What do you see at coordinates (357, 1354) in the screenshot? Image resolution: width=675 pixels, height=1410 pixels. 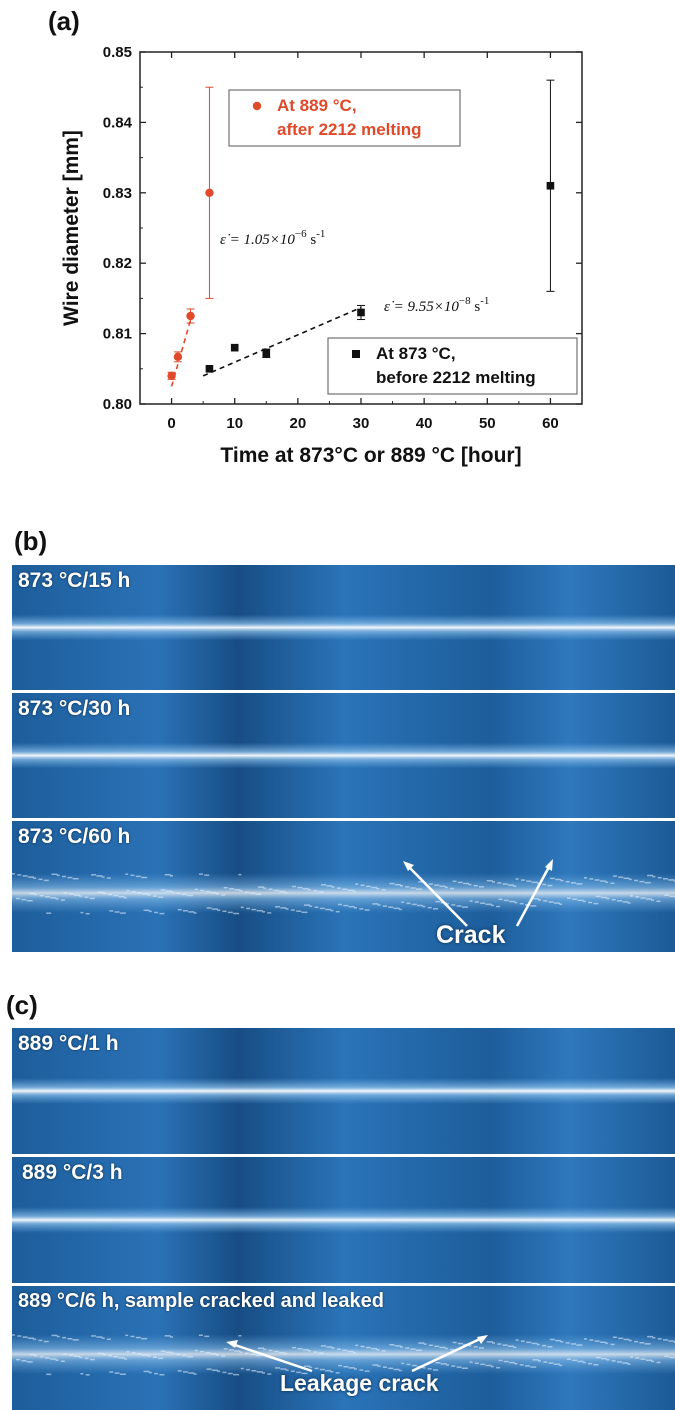 I see `leakage-arrows` at bounding box center [357, 1354].